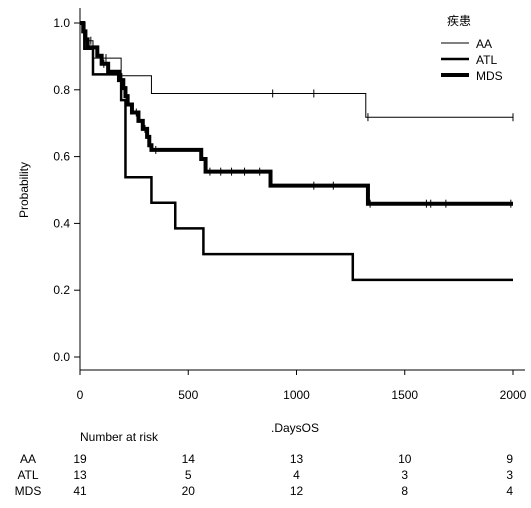  Describe the element at coordinates (80, 395) in the screenshot. I see `x-tick-label: 0` at that location.